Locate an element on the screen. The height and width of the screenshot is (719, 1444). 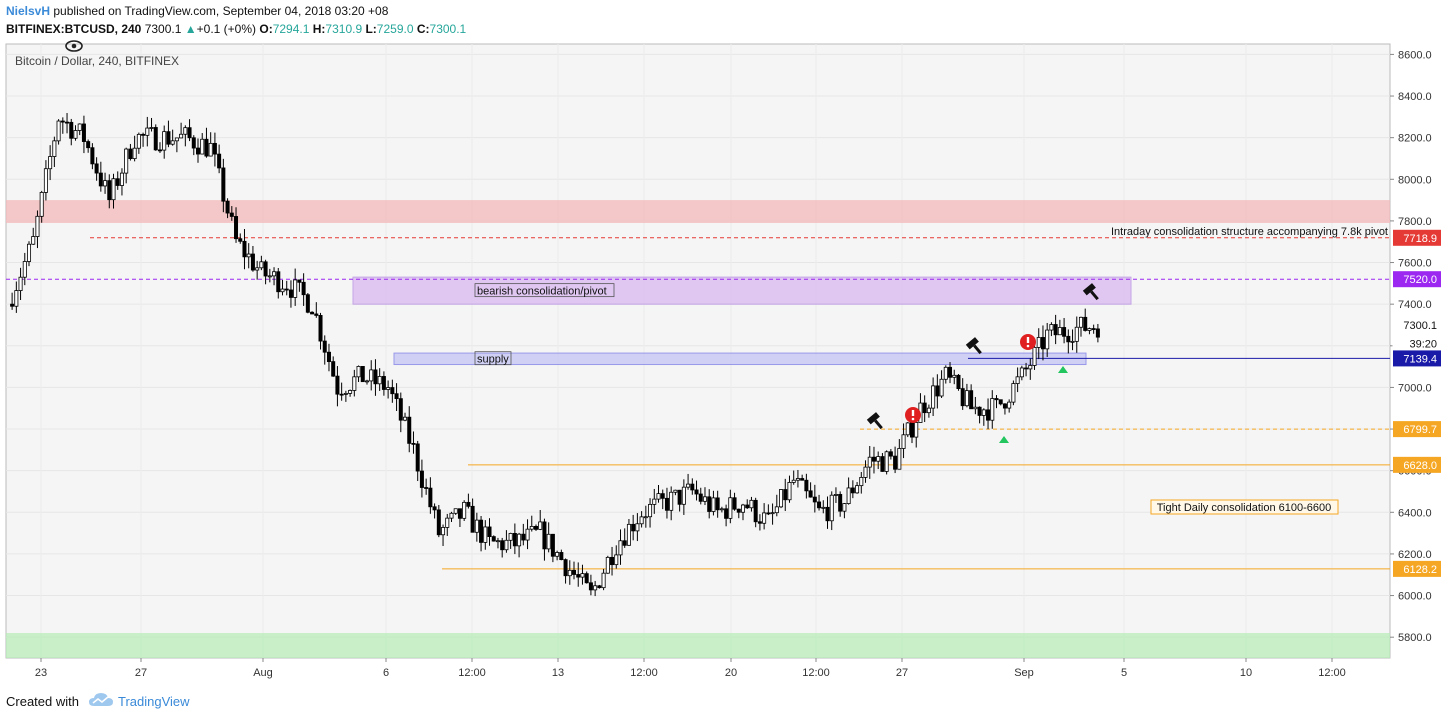
eye-icon is located at coordinates (74, 46).